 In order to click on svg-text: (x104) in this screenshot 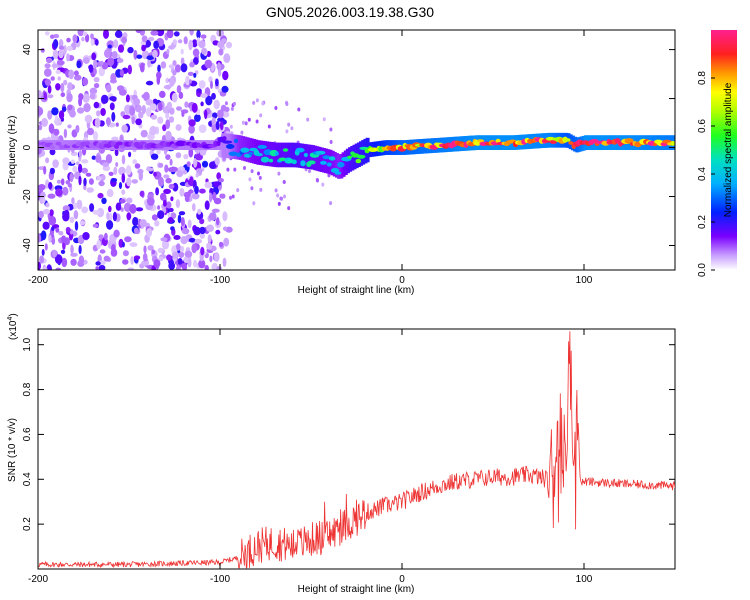, I will do `click(13, 326)`.